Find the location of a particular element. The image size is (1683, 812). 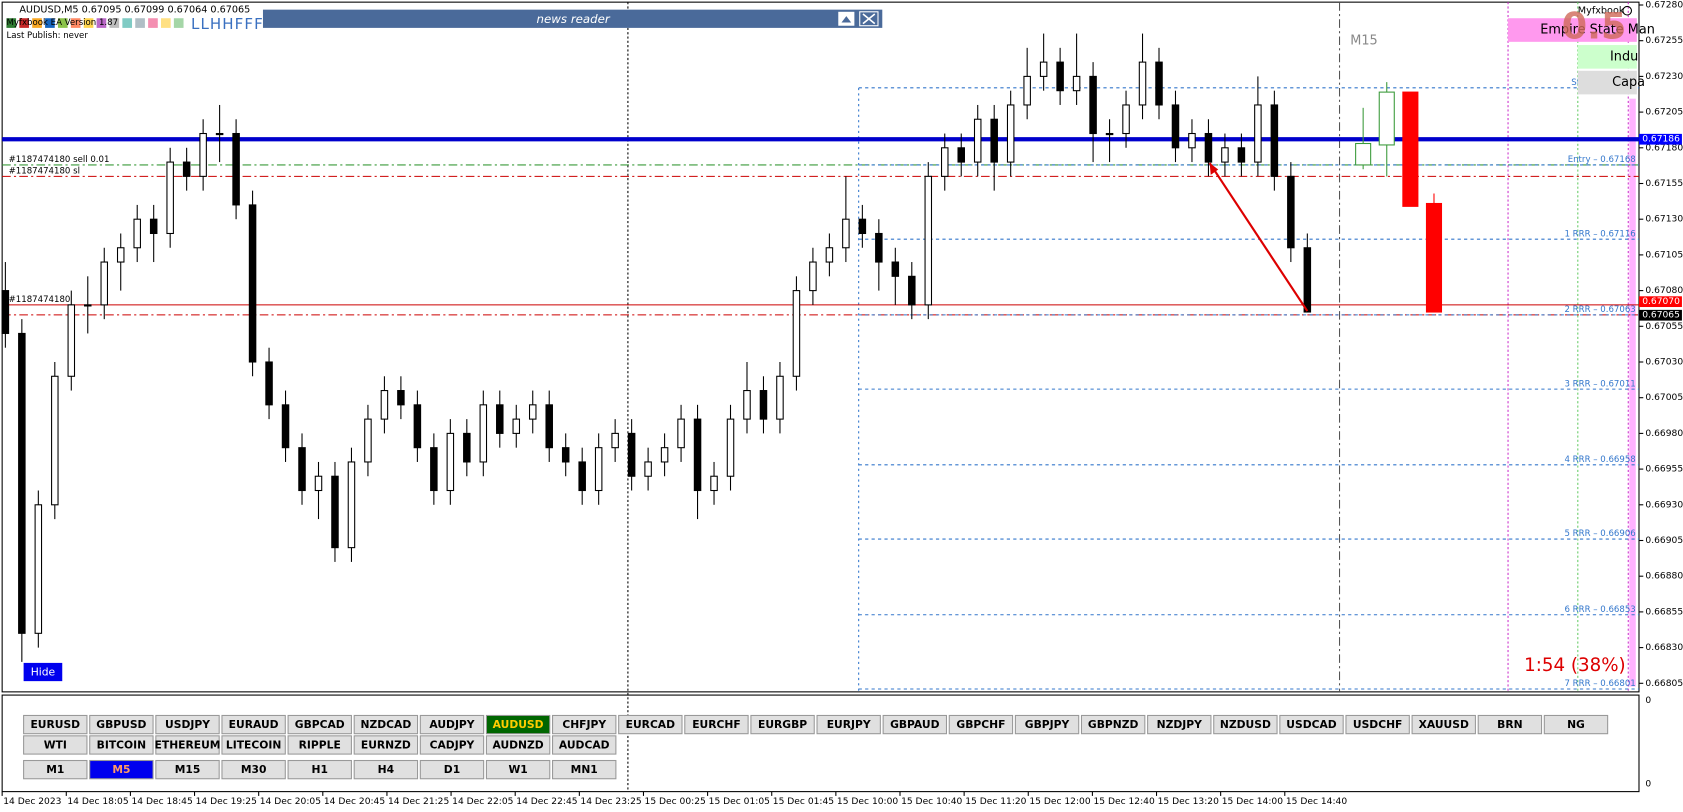

button-label: CHFJPY is located at coordinates (584, 724).